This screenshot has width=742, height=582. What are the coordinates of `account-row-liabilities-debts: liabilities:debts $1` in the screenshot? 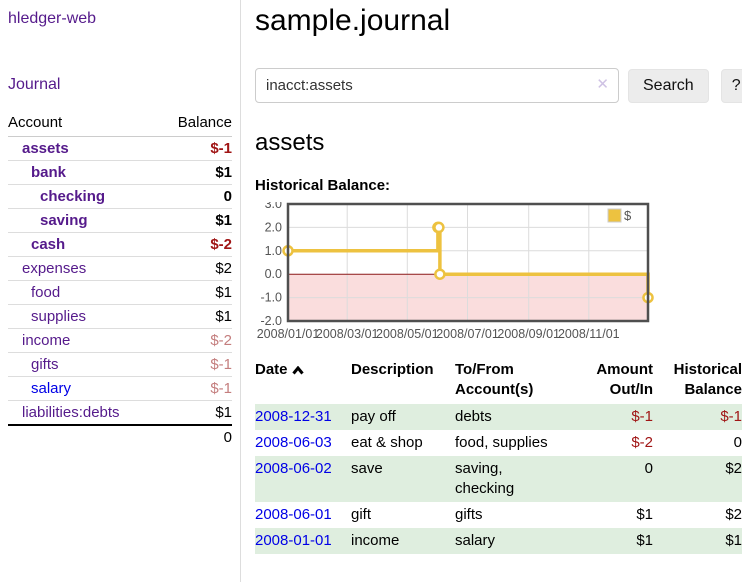 It's located at (120, 412).